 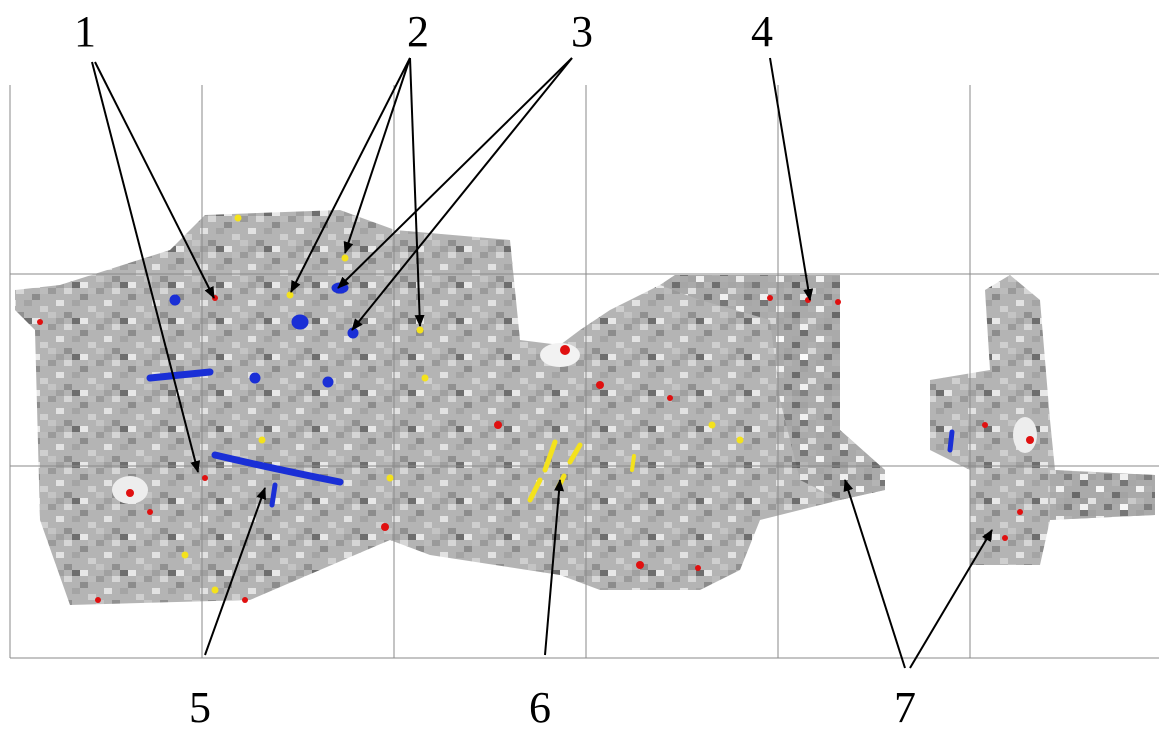 What do you see at coordinates (582, 31) in the screenshot?
I see `callout-label: 3` at bounding box center [582, 31].